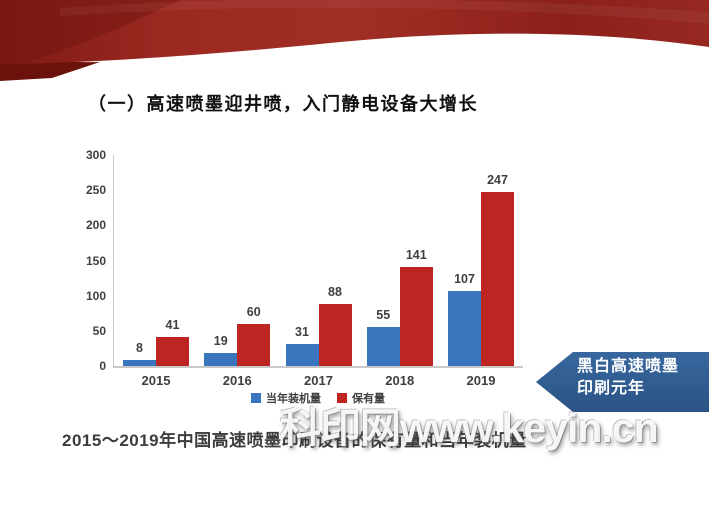  What do you see at coordinates (611, 388) in the screenshot?
I see `callout-line-2: 印刷元年` at bounding box center [611, 388].